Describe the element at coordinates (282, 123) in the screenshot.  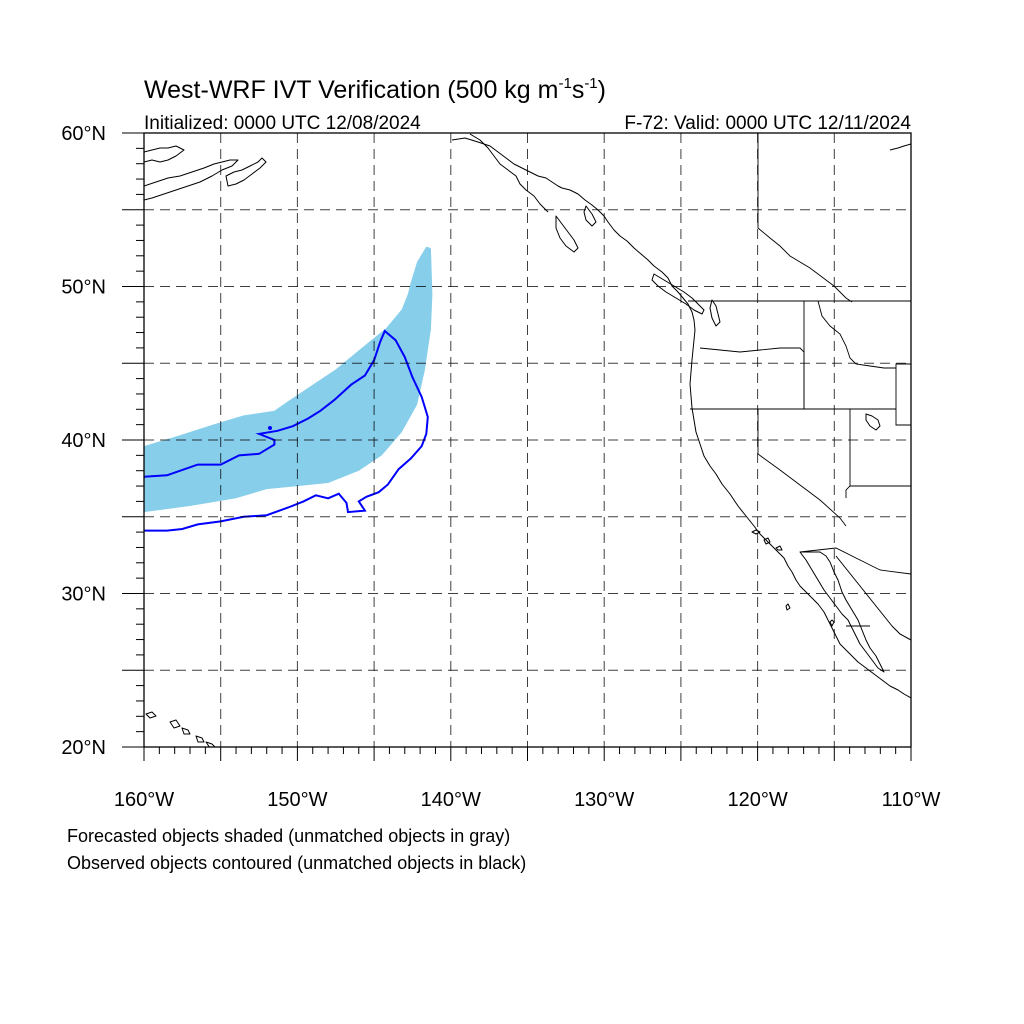
I see `init-time-label: Initialized: 0000 UTC 12/08/2024` at that location.